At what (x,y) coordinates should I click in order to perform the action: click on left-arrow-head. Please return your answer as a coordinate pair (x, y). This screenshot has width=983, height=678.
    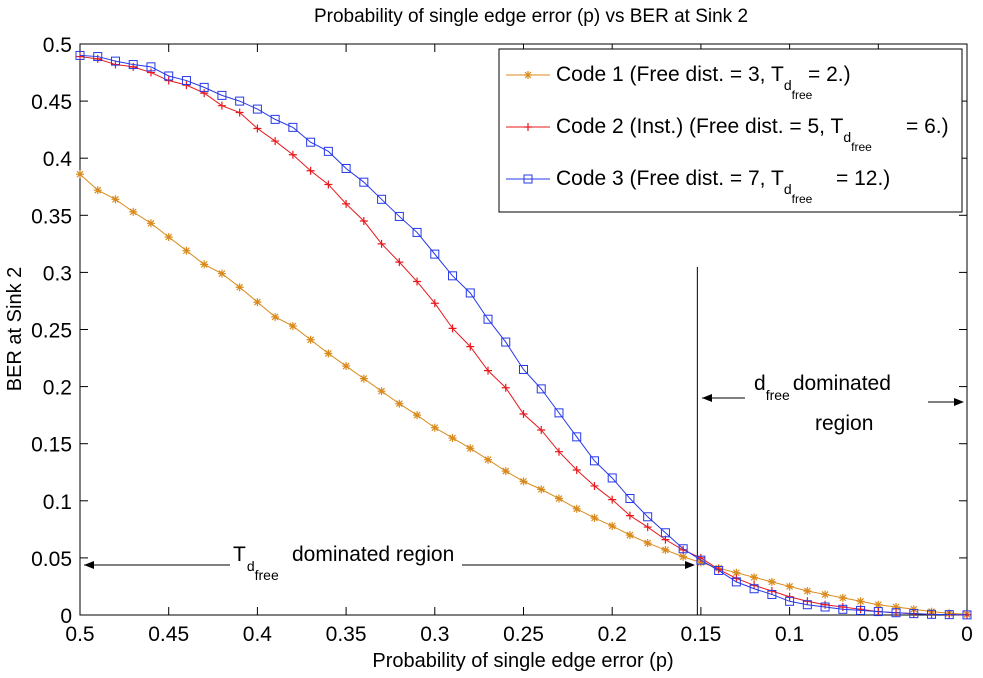
    Looking at the image, I should click on (89, 565).